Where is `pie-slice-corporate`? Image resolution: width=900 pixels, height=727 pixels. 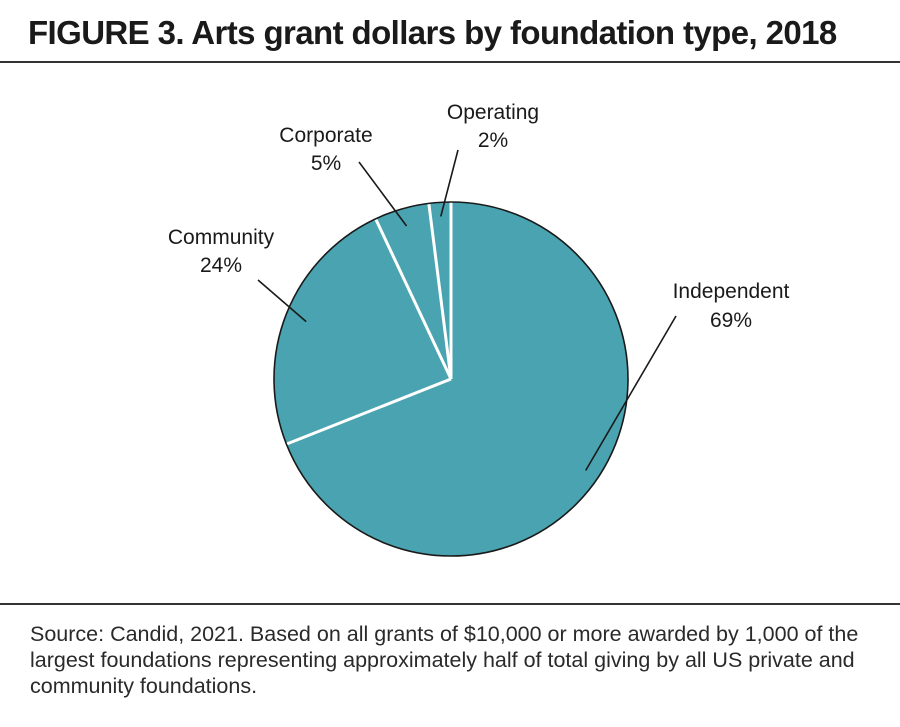 pie-slice-corporate is located at coordinates (413, 291).